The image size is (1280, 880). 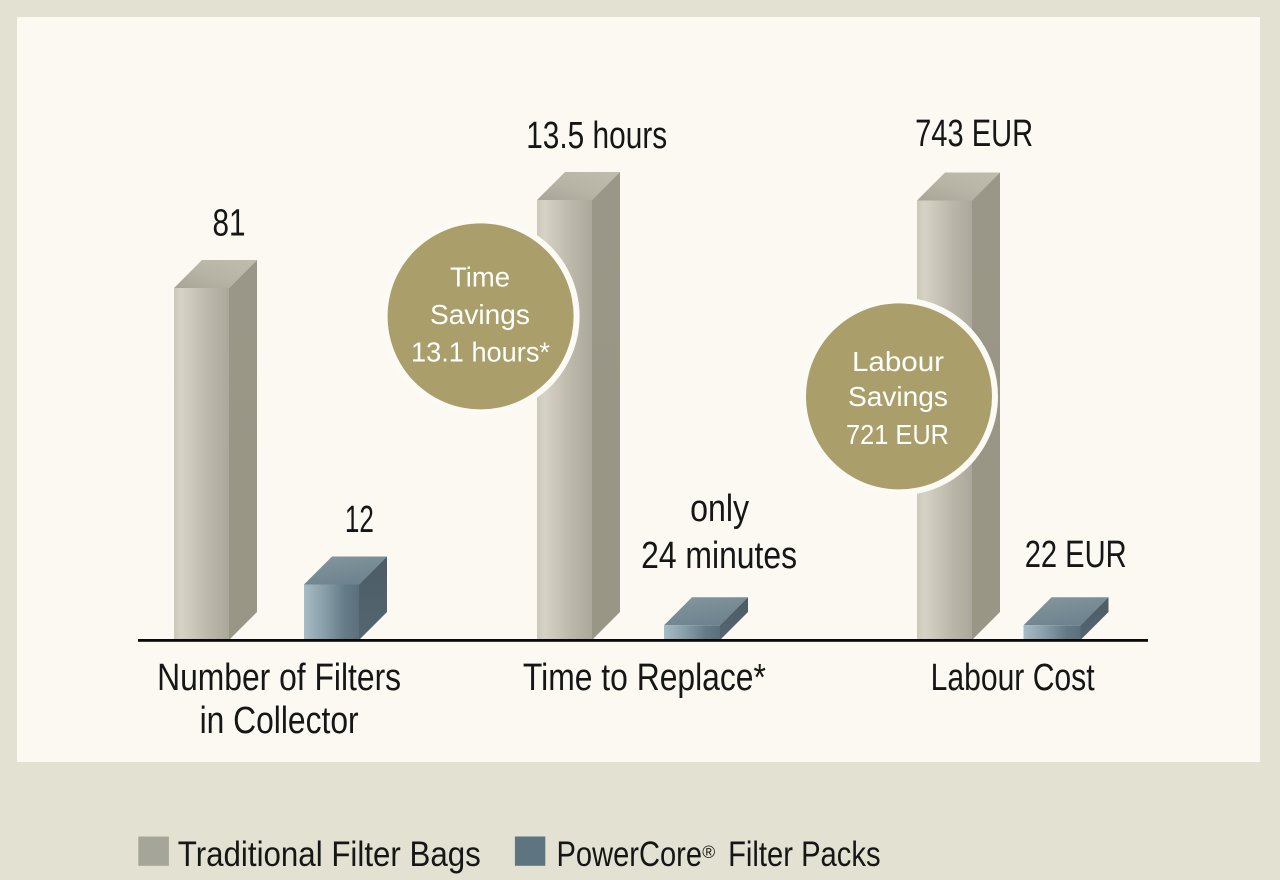 I want to click on svg-text: Traditional Filter Bags, so click(x=329, y=854).